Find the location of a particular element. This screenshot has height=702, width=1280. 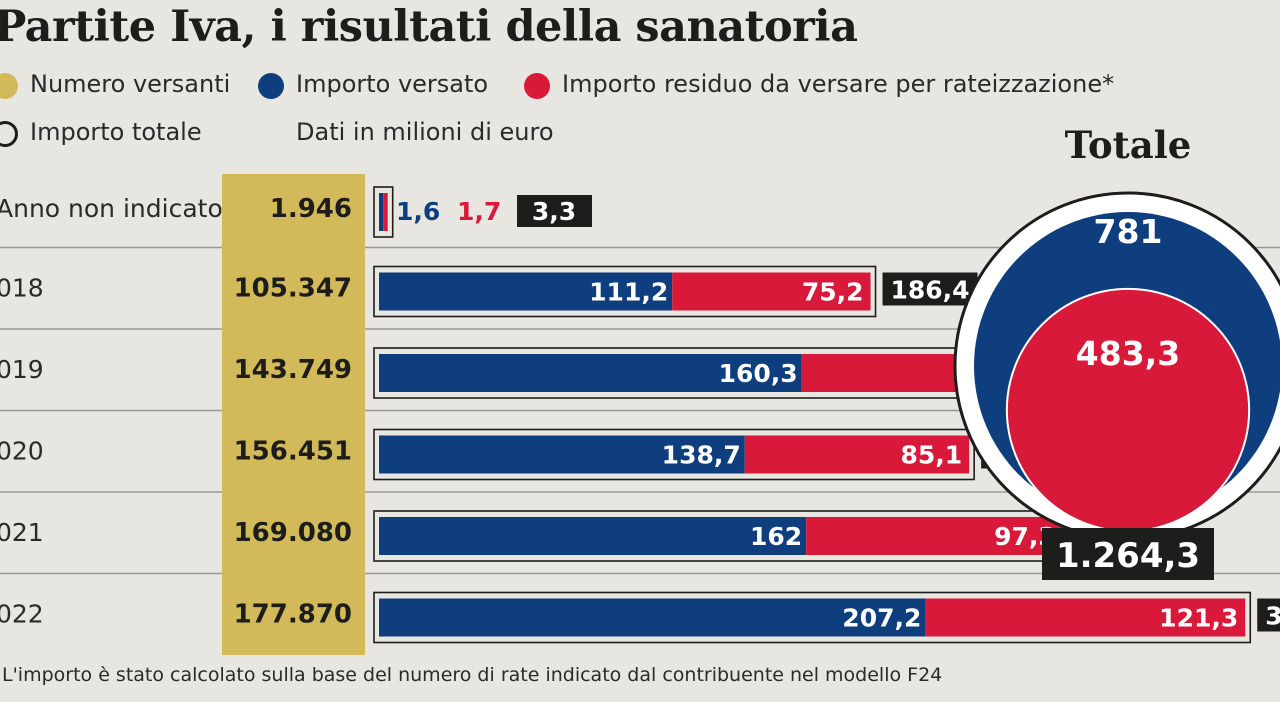

importo-residuo-label: 1,7 is located at coordinates (479, 211).